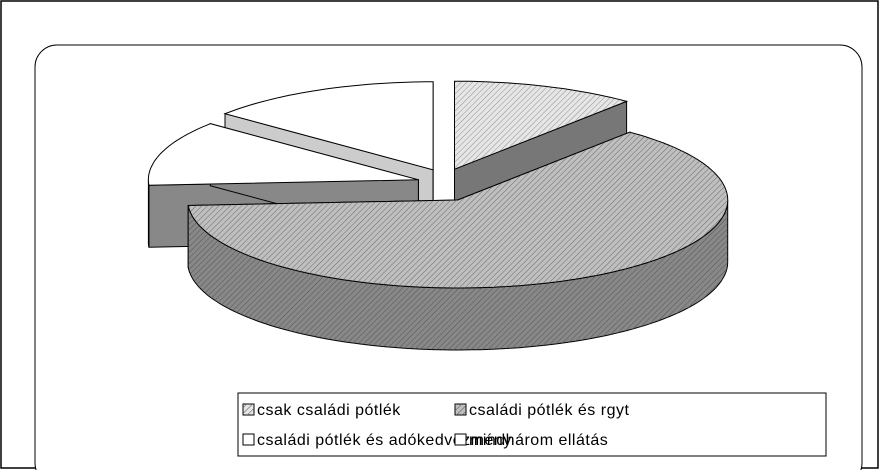 The width and height of the screenshot is (880, 470). I want to click on legend, so click(532, 424).